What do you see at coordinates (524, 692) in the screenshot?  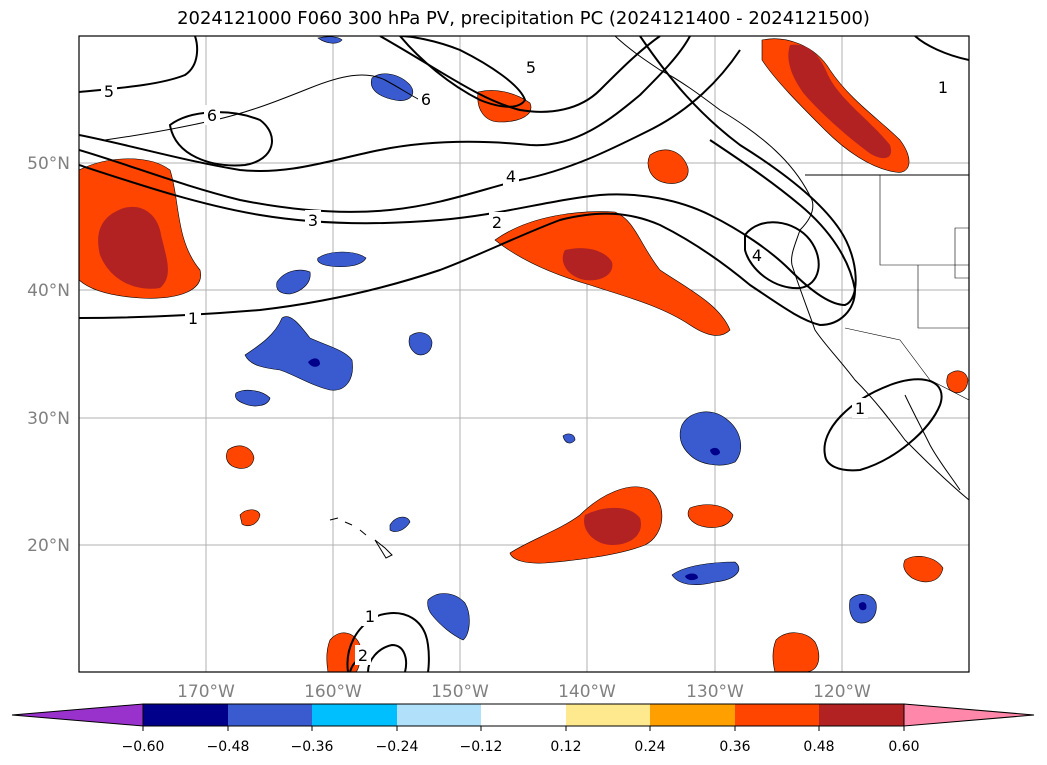 I see `longitude-labels: 170°W 160°W 150°W 140°W 130°W 120°W` at bounding box center [524, 692].